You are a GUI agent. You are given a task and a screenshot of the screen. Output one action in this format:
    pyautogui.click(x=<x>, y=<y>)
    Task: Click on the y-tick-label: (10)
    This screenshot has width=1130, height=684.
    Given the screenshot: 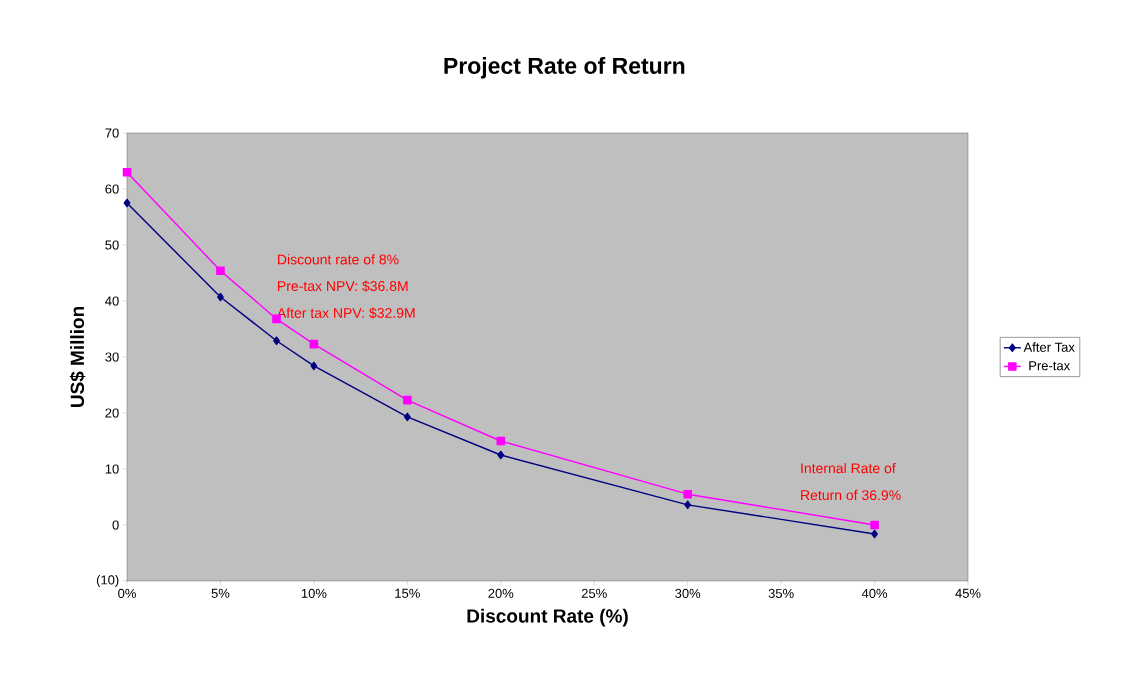 What is the action you would take?
    pyautogui.click(x=107, y=581)
    